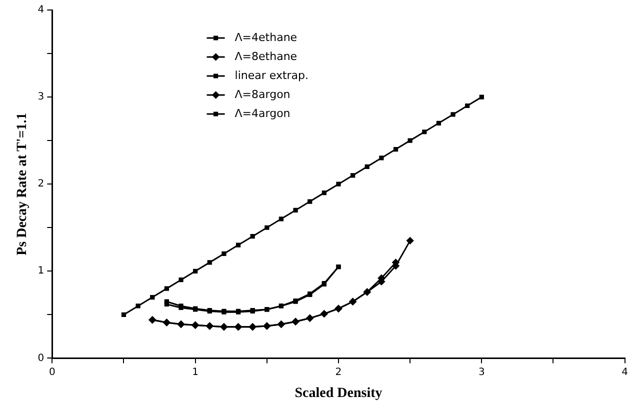 Image resolution: width=631 pixels, height=406 pixels. What do you see at coordinates (262, 113) in the screenshot?
I see `legend-label: Λ=4argon` at bounding box center [262, 113].